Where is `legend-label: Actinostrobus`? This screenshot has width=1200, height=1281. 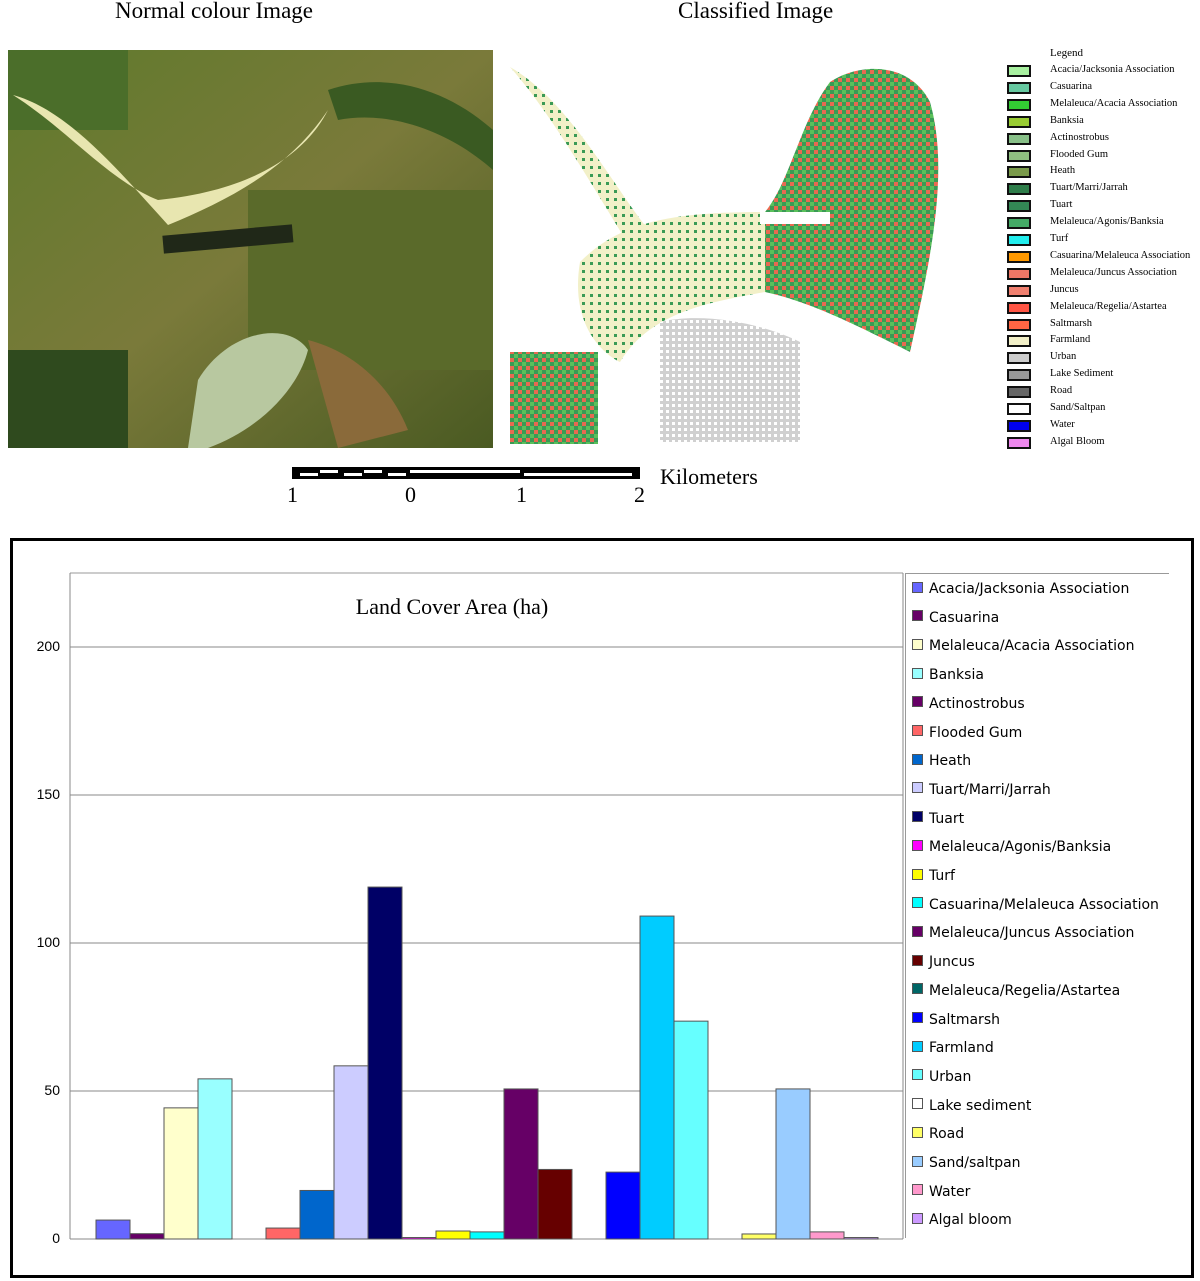
legend-label: Actinostrobus is located at coordinates (977, 703).